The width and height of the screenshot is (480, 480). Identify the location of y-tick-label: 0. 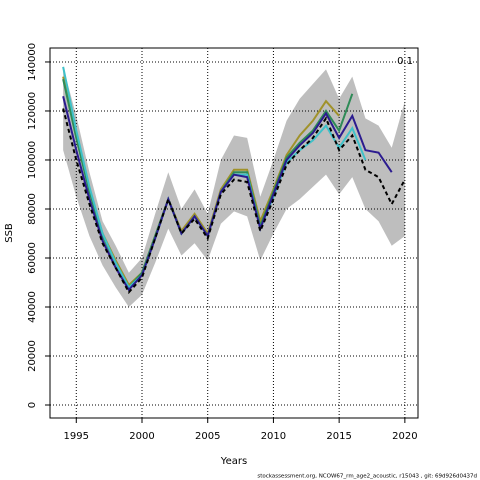
(32, 405).